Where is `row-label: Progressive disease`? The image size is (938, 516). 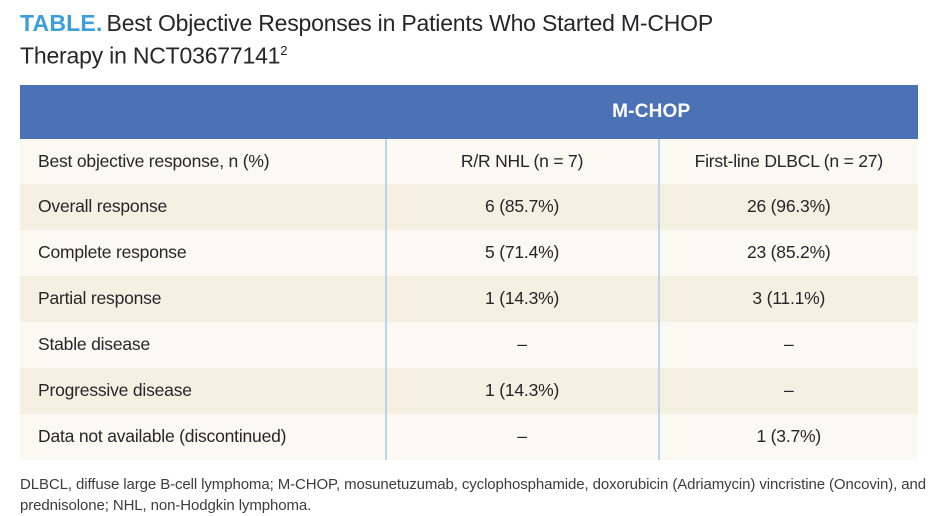
row-label: Progressive disease is located at coordinates (115, 390).